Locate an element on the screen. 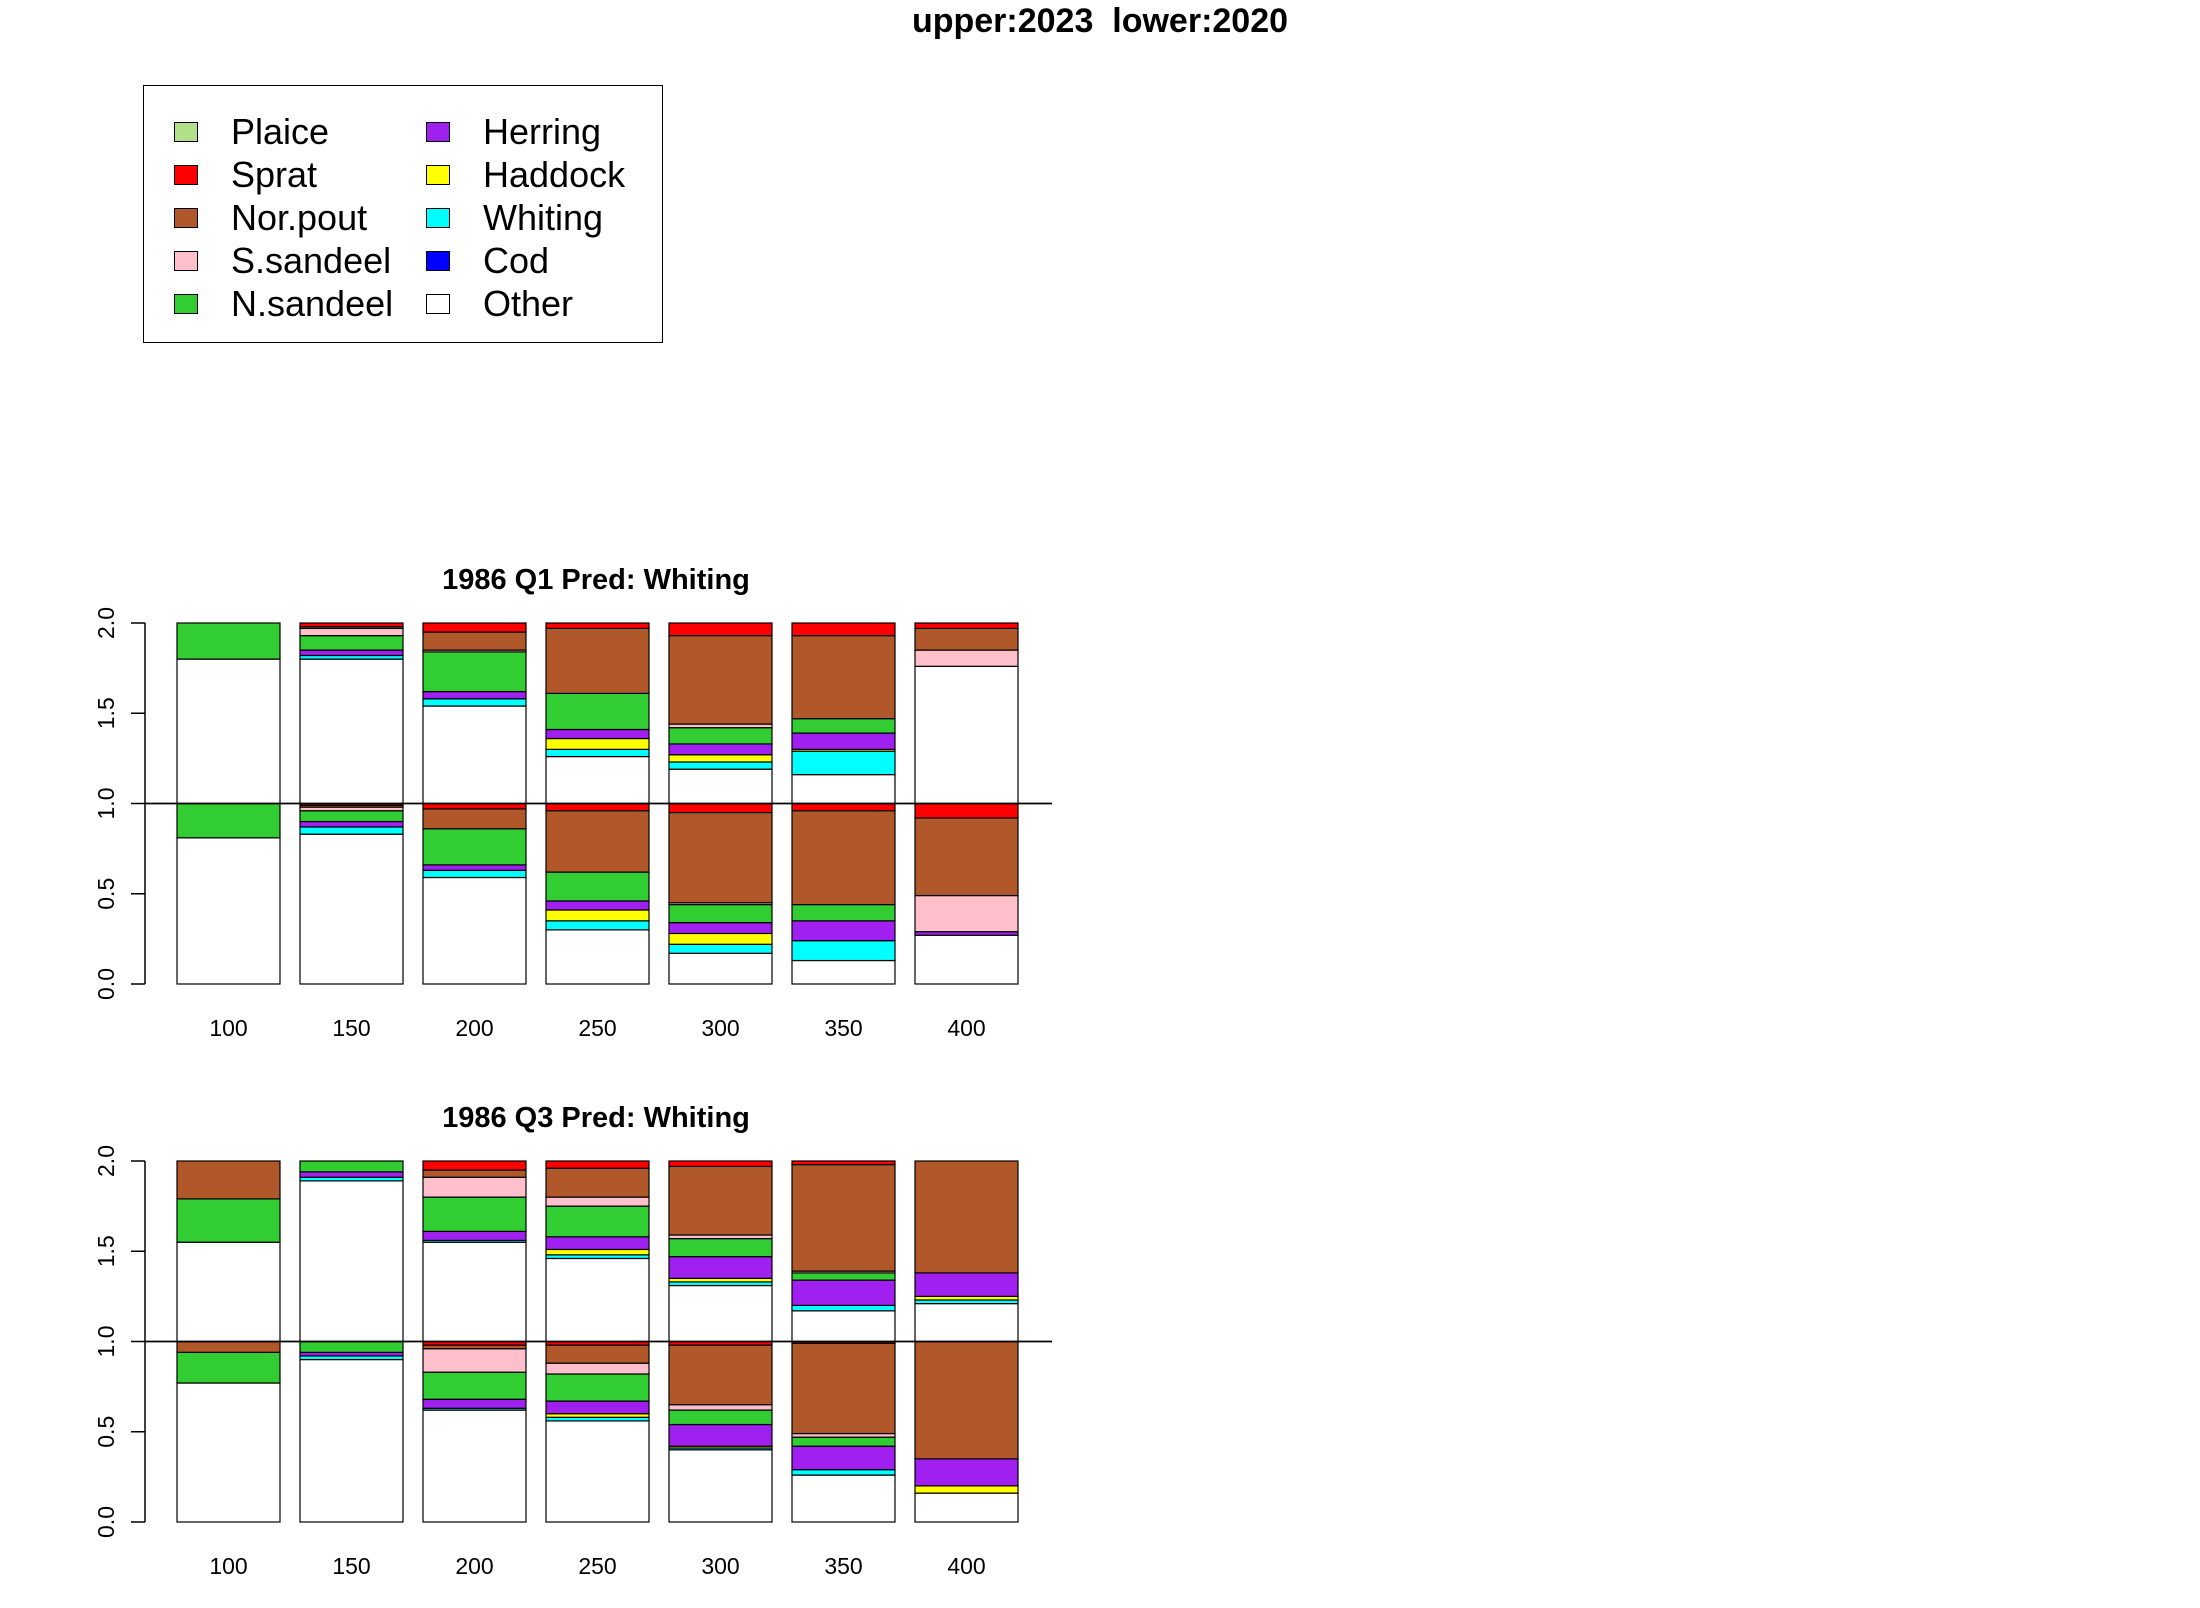  legend-label: S.sandeel is located at coordinates (311, 260).